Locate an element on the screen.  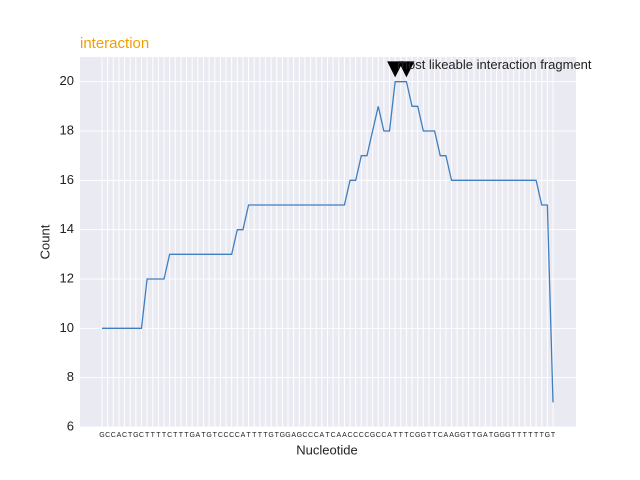
y-tick-label: 10 is located at coordinates (67, 327).